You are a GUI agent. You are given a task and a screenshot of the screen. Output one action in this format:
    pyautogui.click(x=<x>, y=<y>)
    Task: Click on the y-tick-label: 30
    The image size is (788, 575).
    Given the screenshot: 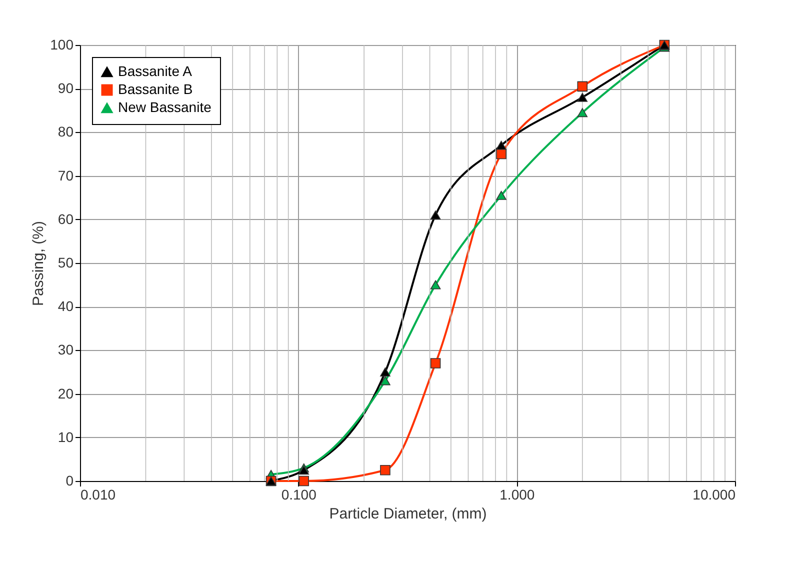 What is the action you would take?
    pyautogui.click(x=66, y=350)
    